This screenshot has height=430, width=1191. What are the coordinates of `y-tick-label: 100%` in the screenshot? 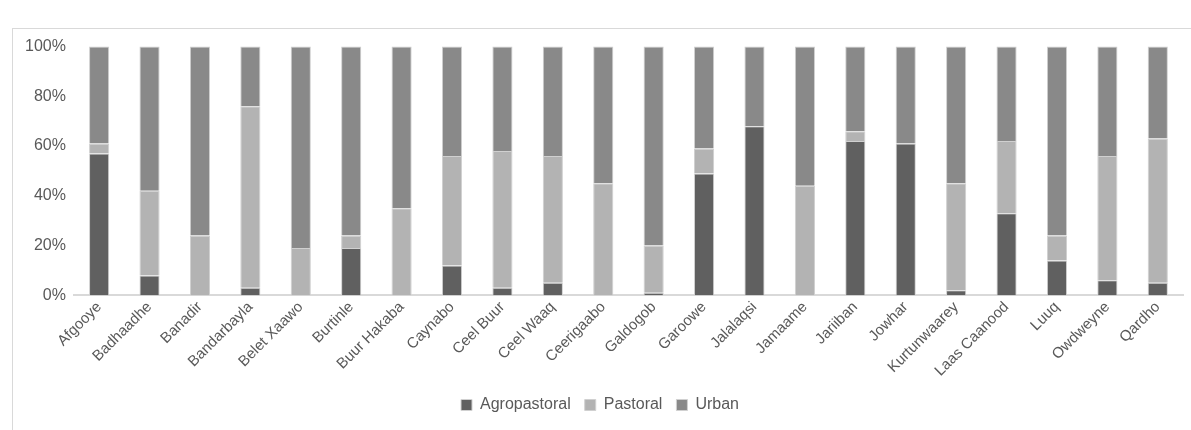 It's located at (45, 46).